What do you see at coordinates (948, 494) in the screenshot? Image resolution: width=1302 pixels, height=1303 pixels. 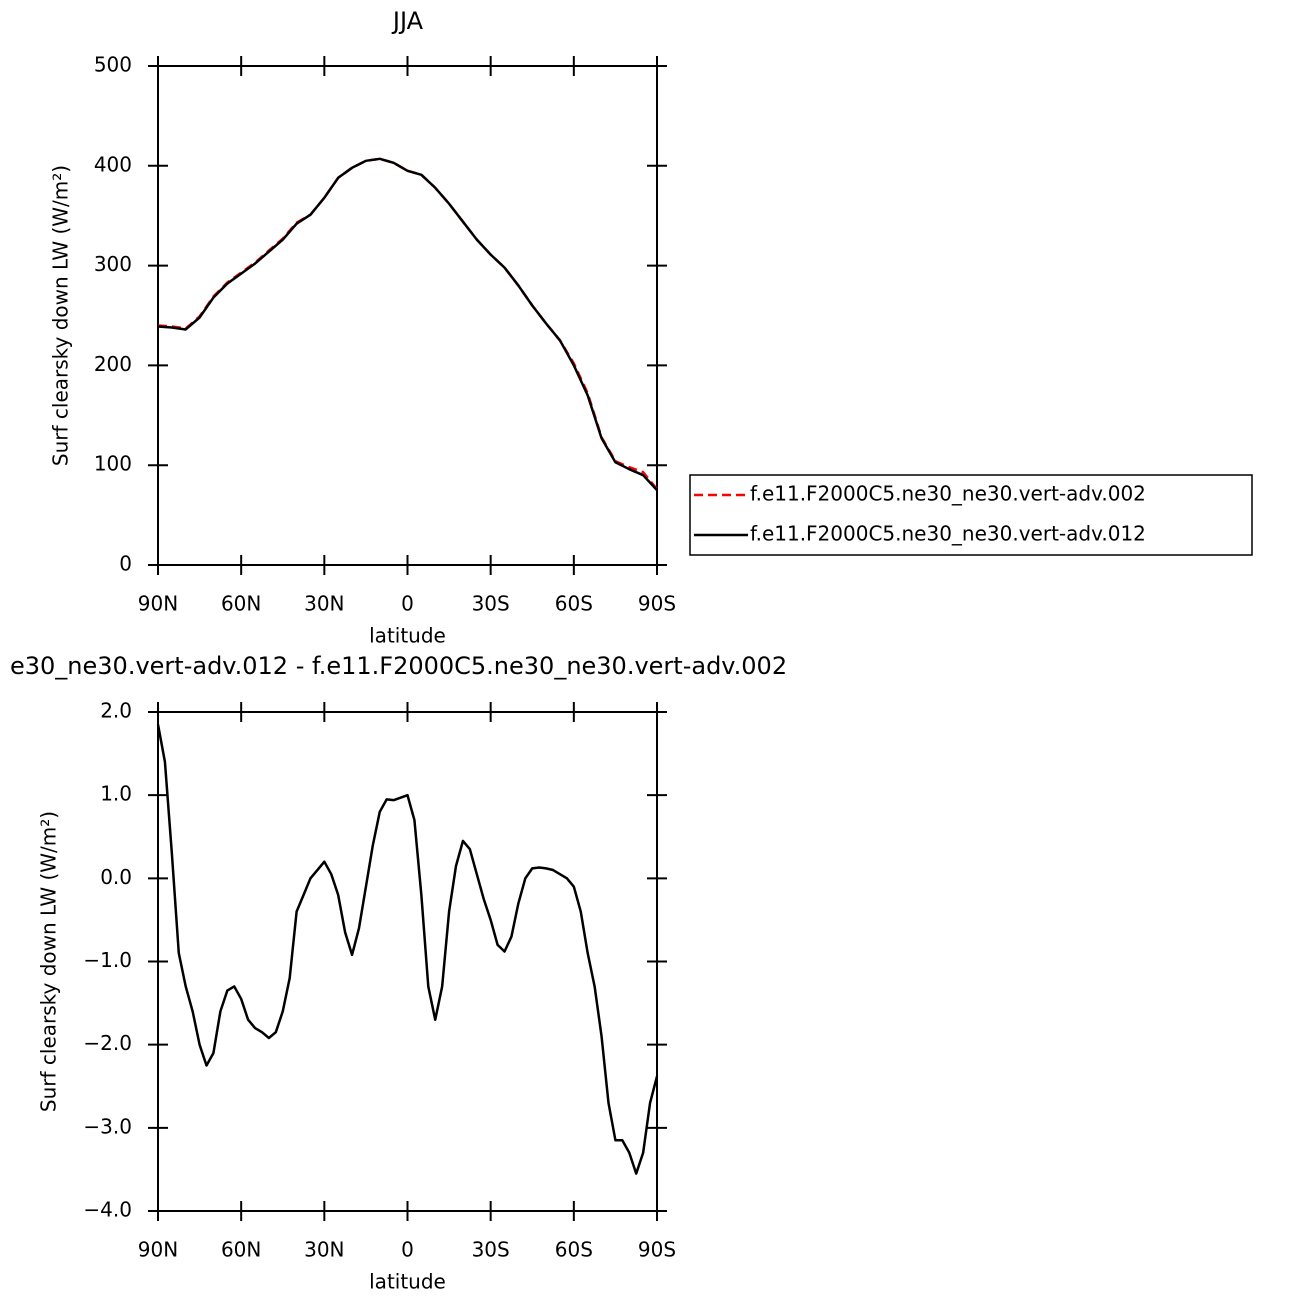 I see `legend-label: f.e11.F2000C5.ne30_ne30.vert-adv.002` at bounding box center [948, 494].